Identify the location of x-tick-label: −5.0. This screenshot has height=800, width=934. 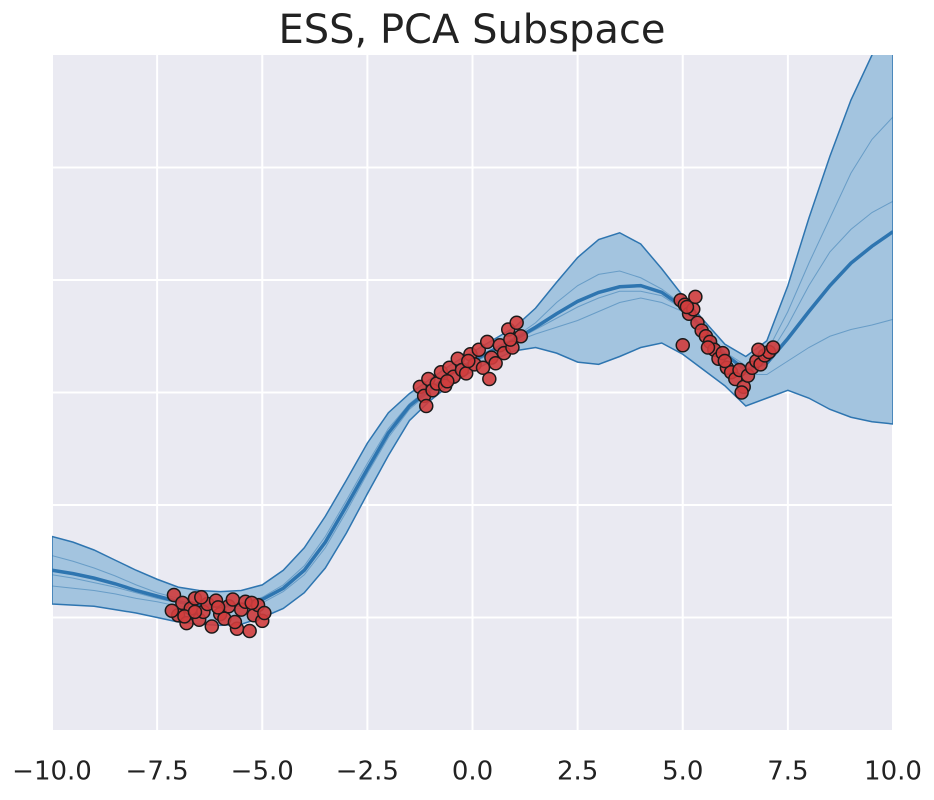
(262, 772).